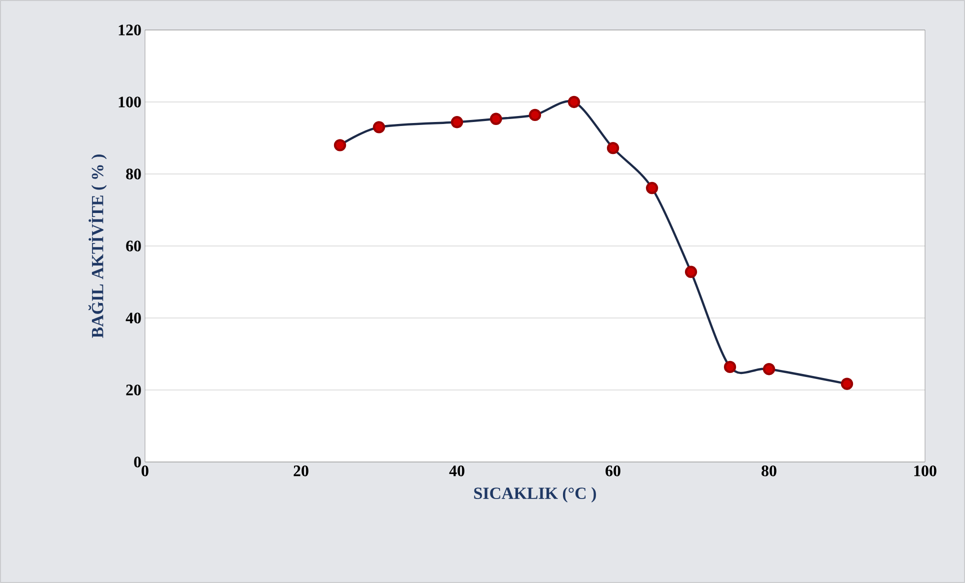 Image resolution: width=965 pixels, height=583 pixels. Describe the element at coordinates (456, 471) in the screenshot. I see `x-tick-label: 40` at that location.